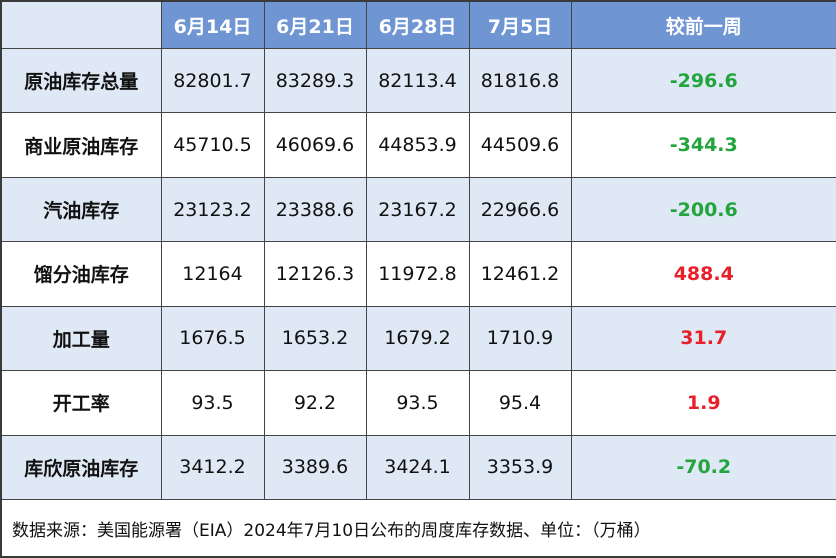  I want to click on value-cell: 83289.3, so click(315, 80).